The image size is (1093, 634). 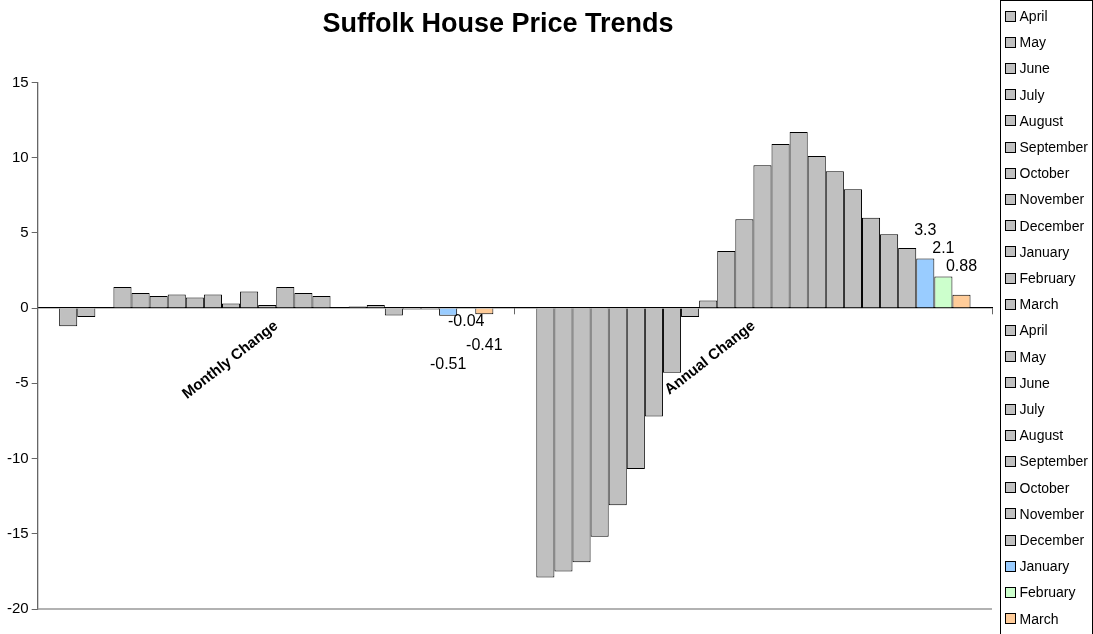 What do you see at coordinates (17, 457) in the screenshot?
I see `y-tick-label: -10` at bounding box center [17, 457].